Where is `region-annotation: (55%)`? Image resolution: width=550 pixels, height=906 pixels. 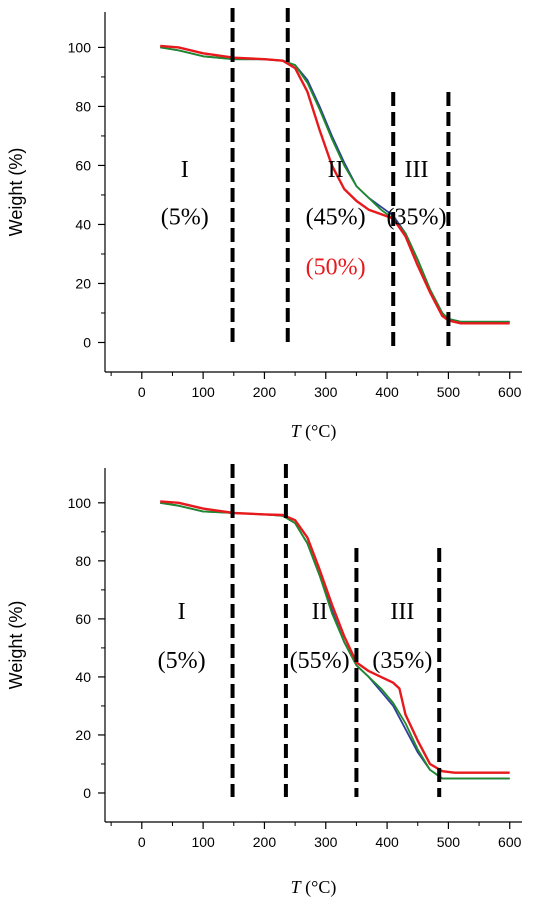
region-annotation: (55%) is located at coordinates (320, 661).